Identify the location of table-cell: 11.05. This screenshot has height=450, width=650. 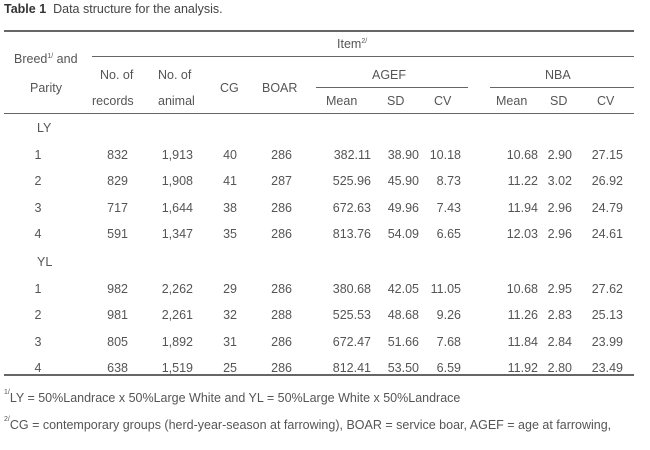
(445, 288).